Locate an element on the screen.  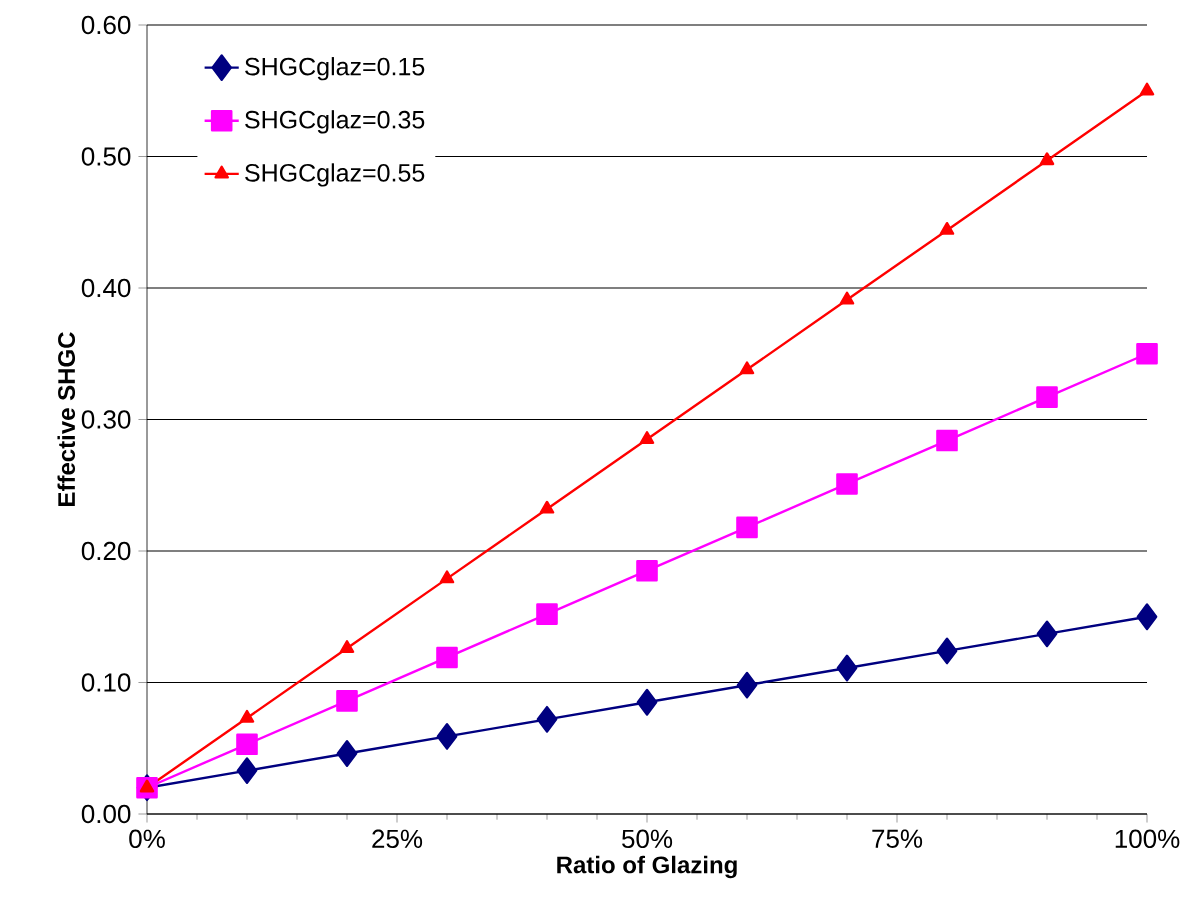
y-tick-label: 0.00 is located at coordinates (106, 814).